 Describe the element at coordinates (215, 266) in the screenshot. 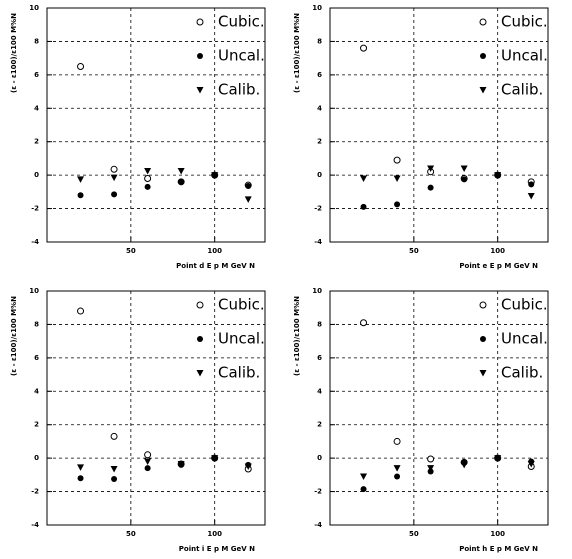

I see `x-axis-label: Point d E p M GeV N` at that location.